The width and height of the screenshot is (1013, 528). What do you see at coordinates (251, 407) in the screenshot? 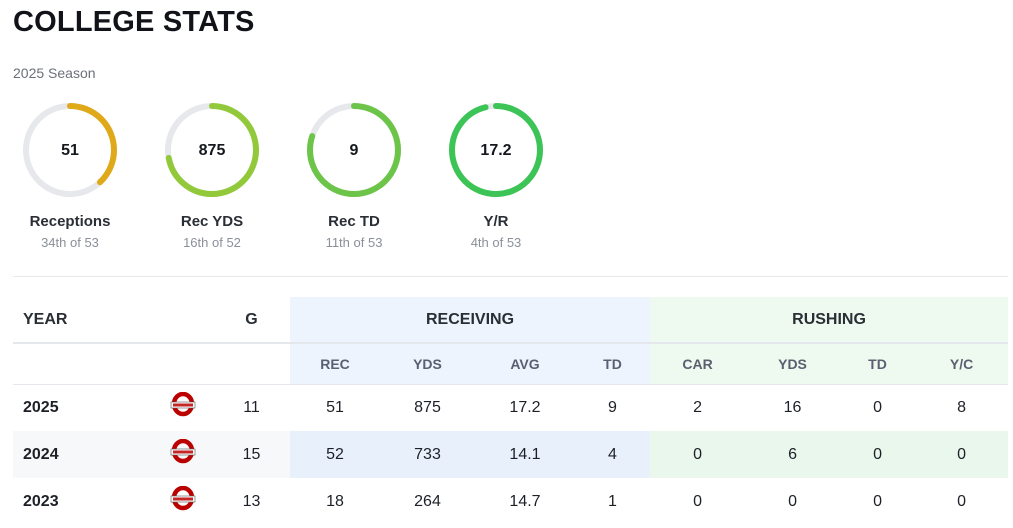
I see `cell-games: 11` at bounding box center [251, 407].